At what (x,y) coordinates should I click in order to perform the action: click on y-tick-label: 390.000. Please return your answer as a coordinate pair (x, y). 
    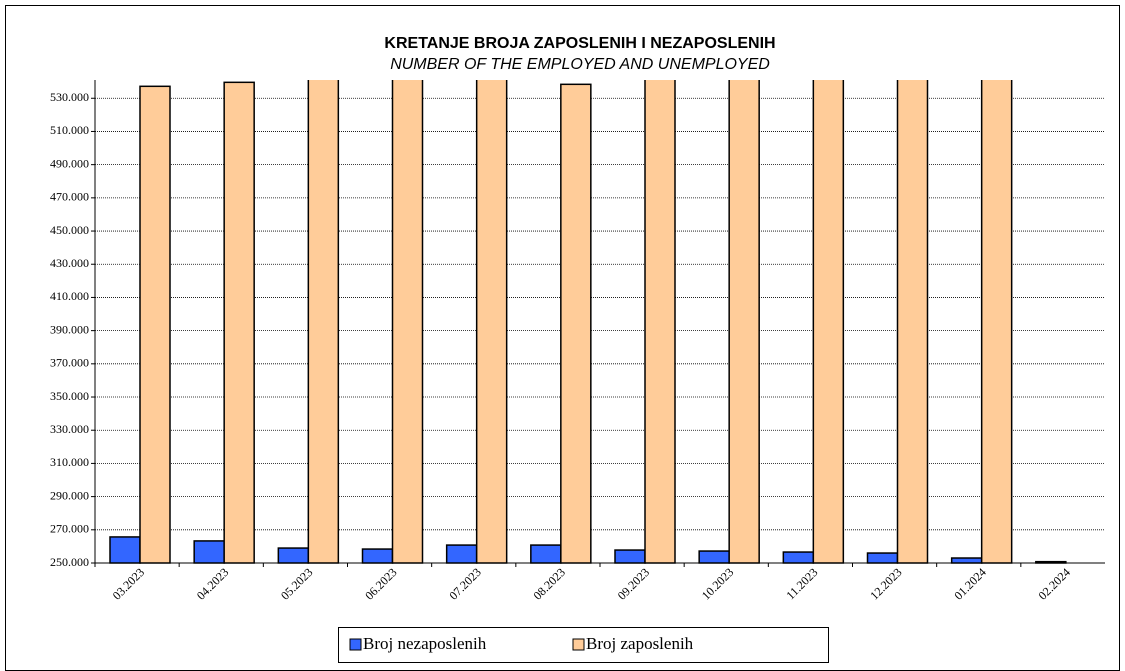
    Looking at the image, I should click on (69, 329).